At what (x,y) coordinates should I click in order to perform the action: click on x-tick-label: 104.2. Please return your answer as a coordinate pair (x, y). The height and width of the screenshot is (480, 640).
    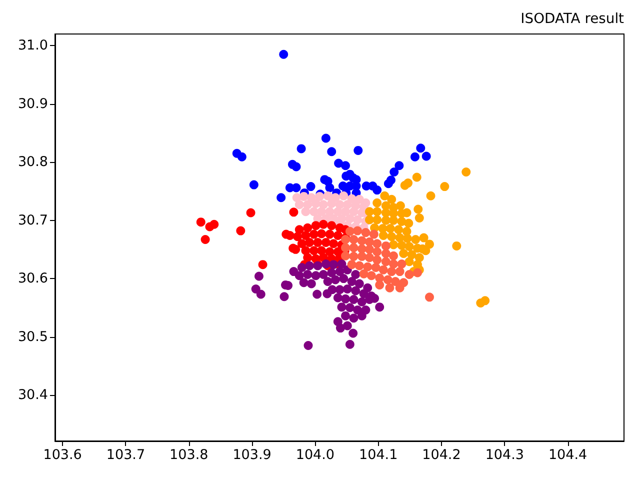
    Looking at the image, I should click on (441, 455).